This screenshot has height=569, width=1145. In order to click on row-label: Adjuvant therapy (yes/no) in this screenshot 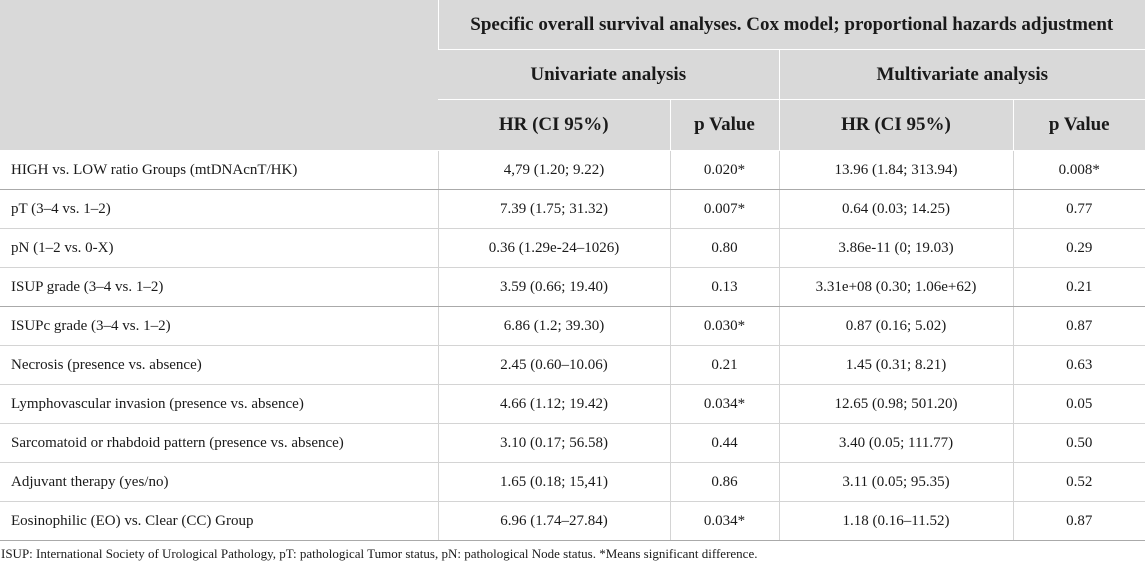, I will do `click(219, 482)`.